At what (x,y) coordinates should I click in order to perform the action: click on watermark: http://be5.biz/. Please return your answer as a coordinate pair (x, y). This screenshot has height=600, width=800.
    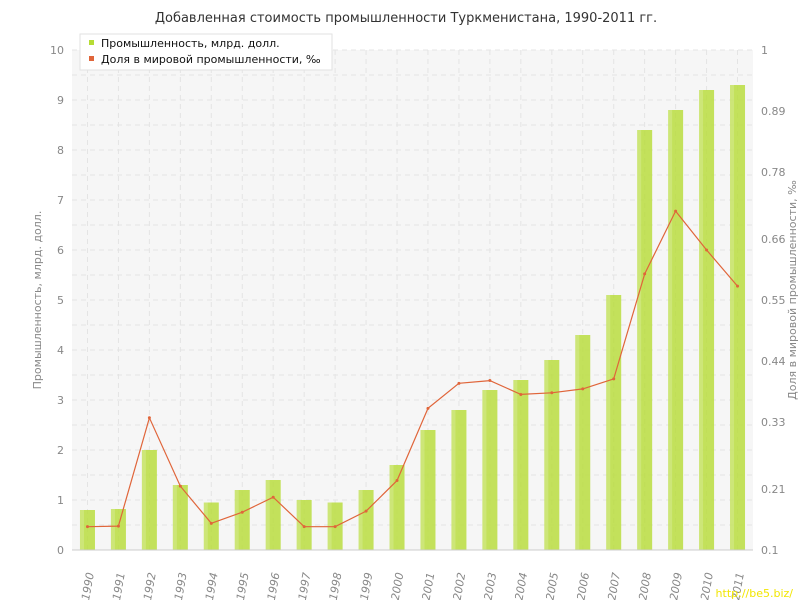
    Looking at the image, I should click on (755, 593).